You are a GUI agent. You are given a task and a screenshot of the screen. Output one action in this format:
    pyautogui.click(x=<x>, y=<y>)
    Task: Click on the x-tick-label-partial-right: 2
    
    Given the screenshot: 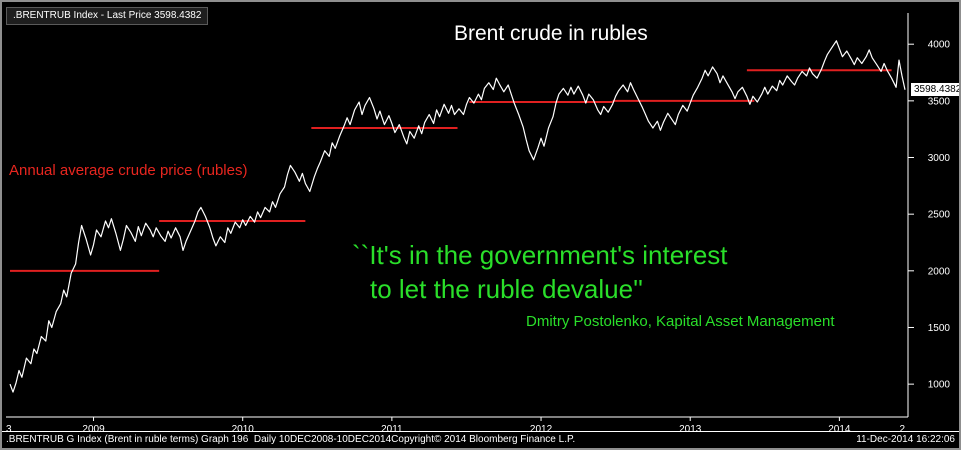 What is the action you would take?
    pyautogui.click(x=902, y=429)
    